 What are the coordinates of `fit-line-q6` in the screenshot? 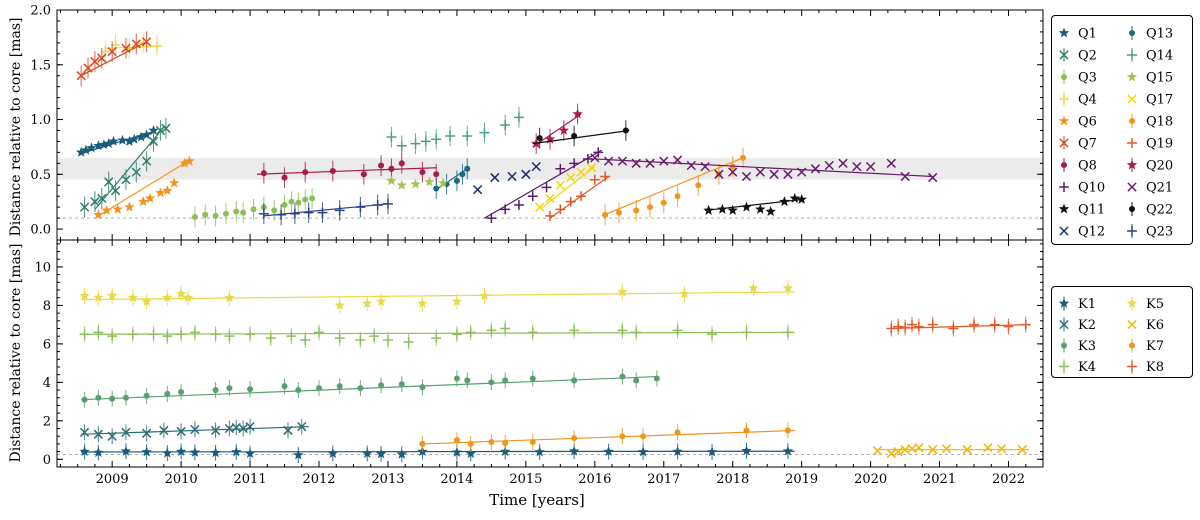 It's located at (143, 188).